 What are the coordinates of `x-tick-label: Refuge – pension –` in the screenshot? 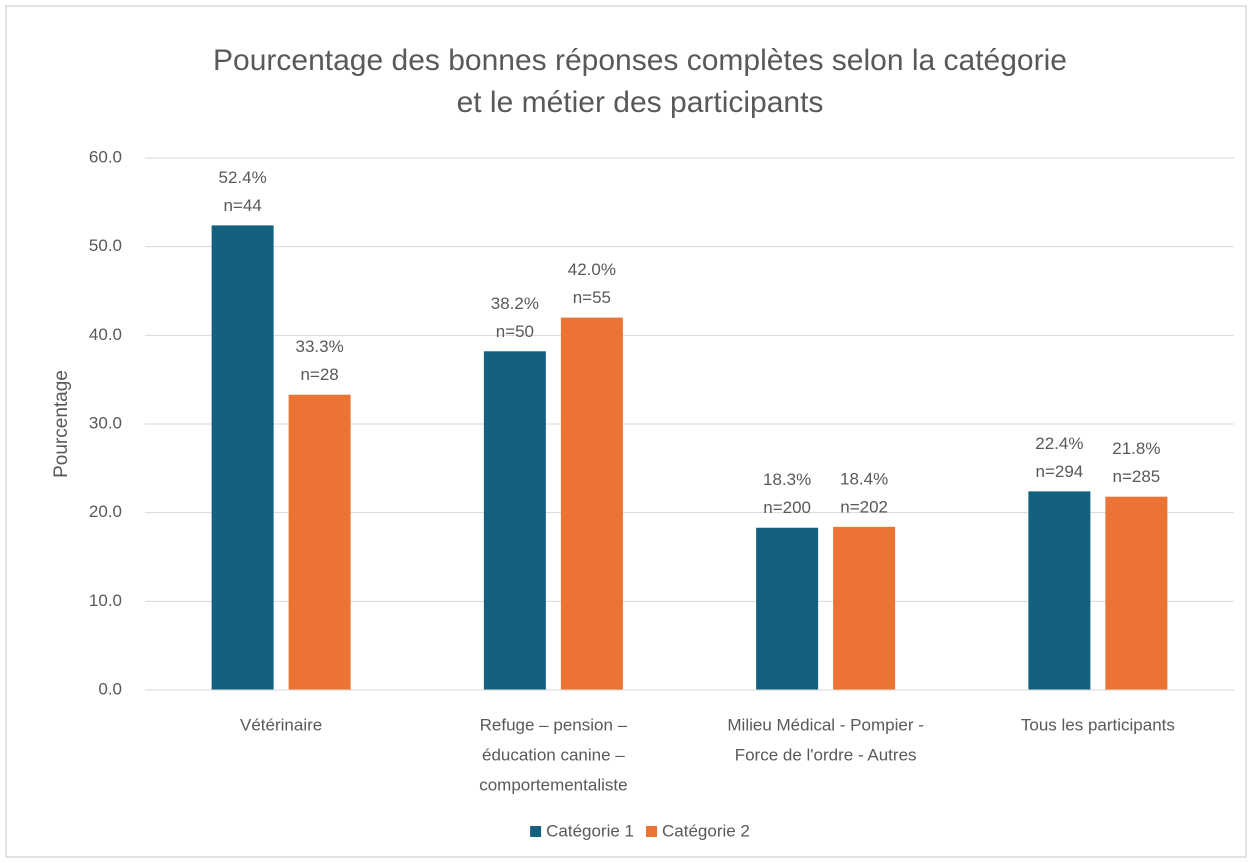 It's located at (554, 724).